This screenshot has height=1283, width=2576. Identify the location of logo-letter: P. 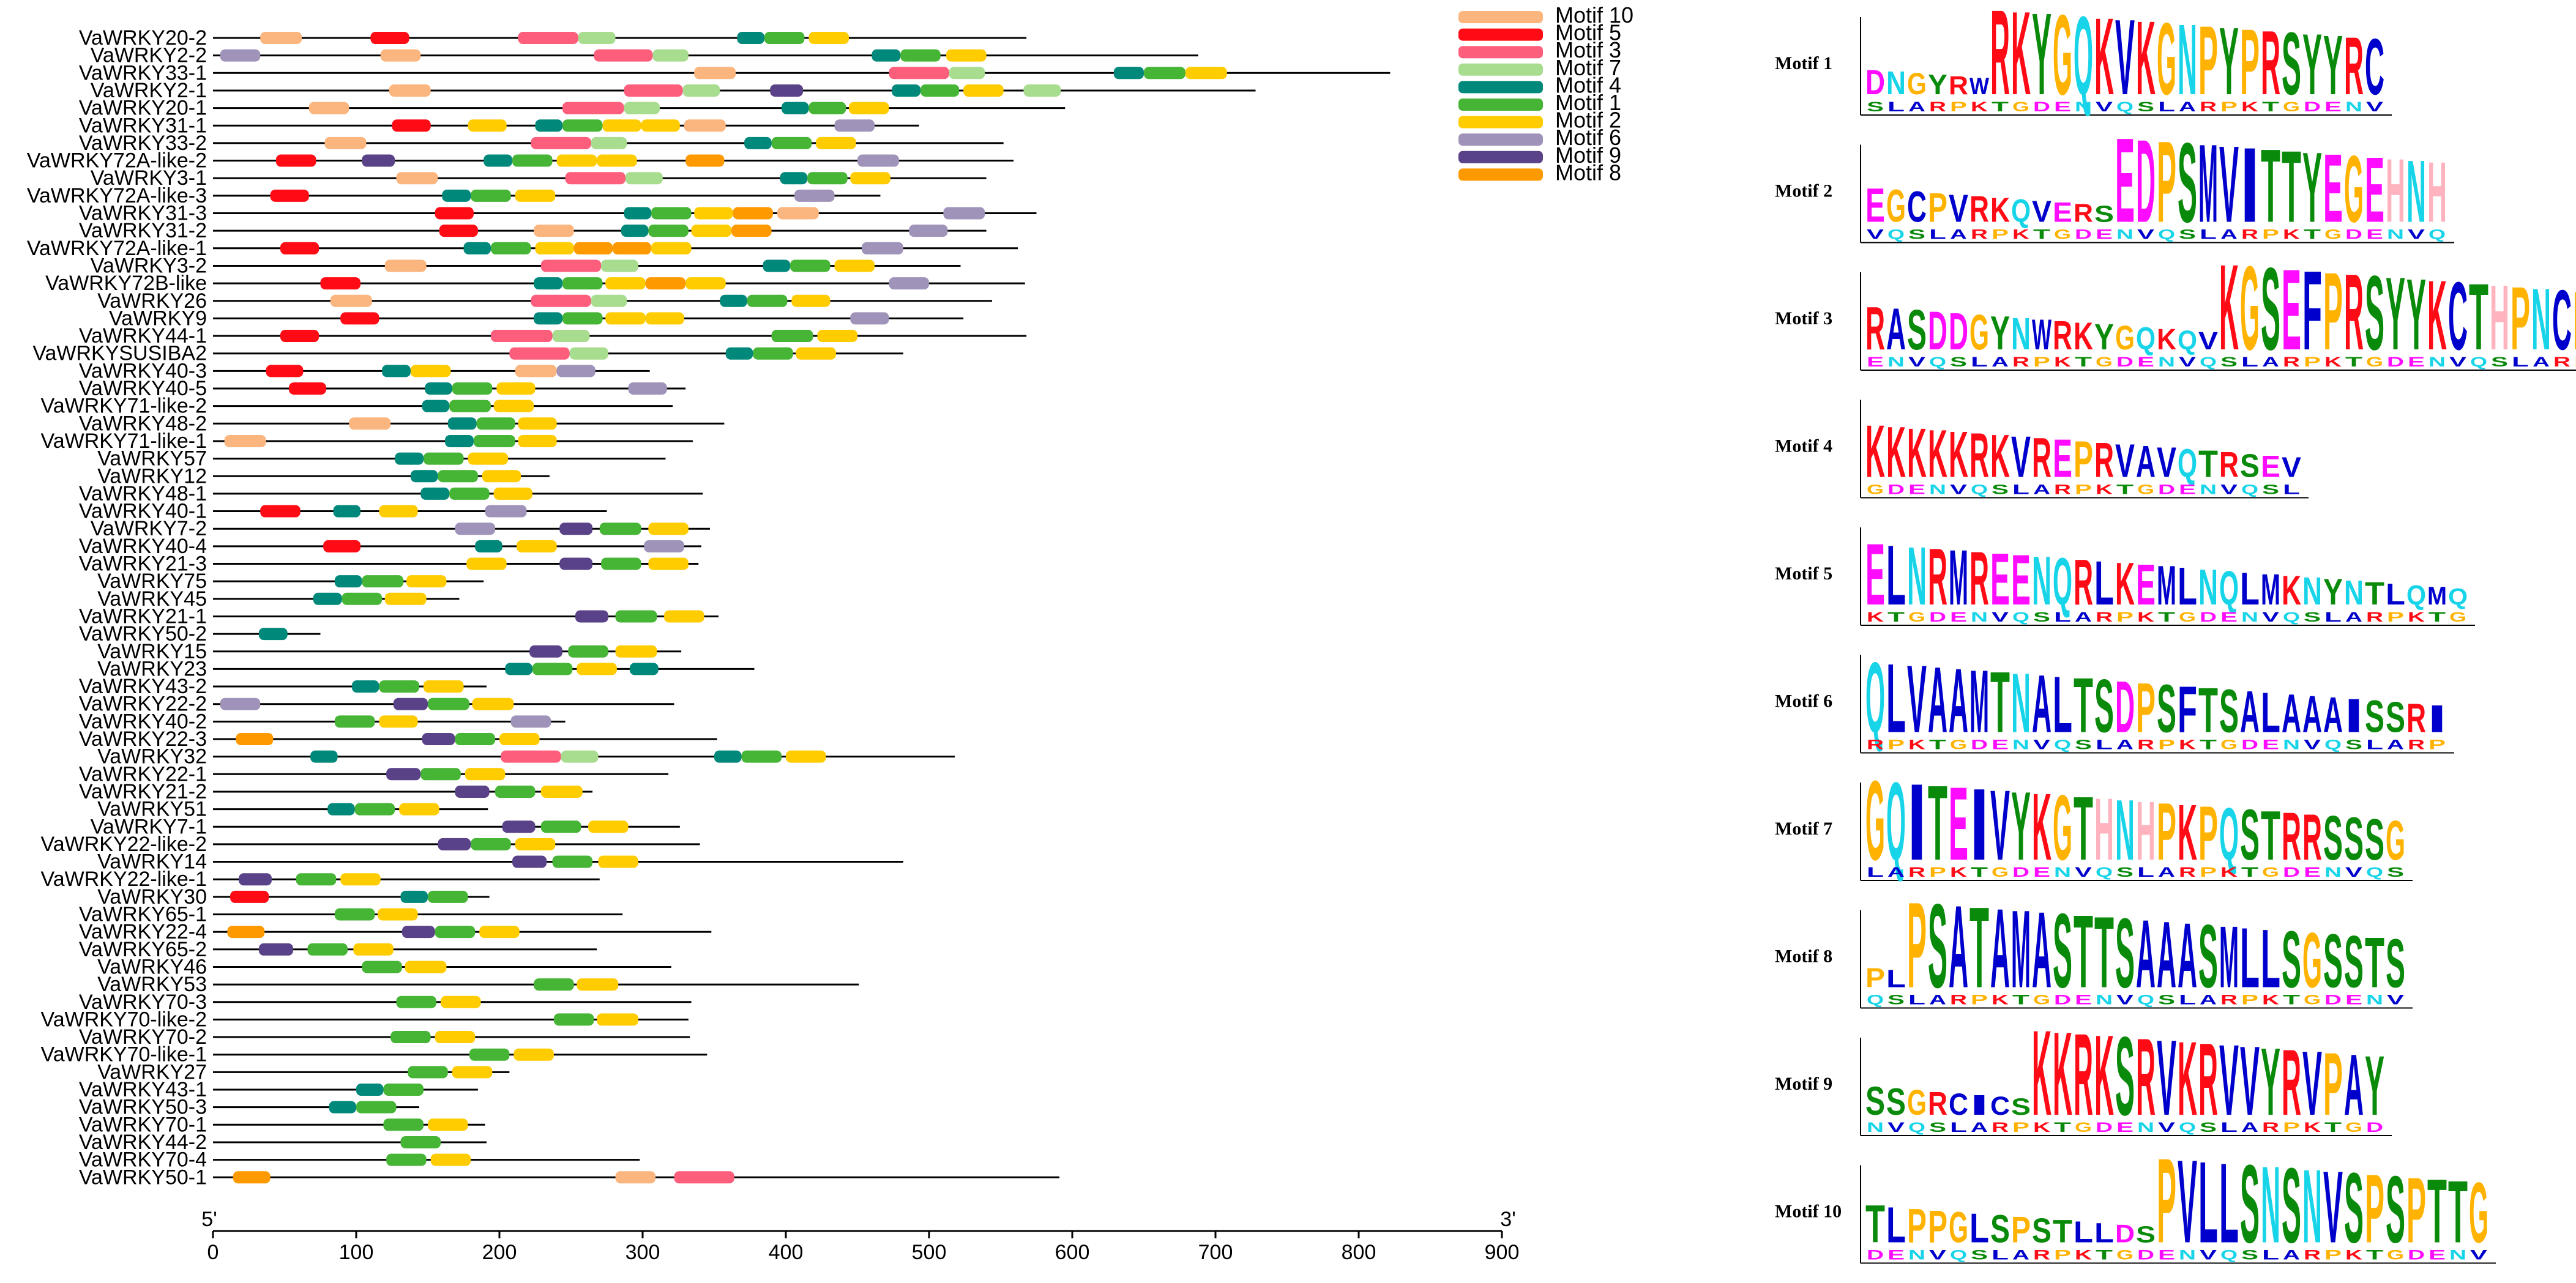
(2146, 708).